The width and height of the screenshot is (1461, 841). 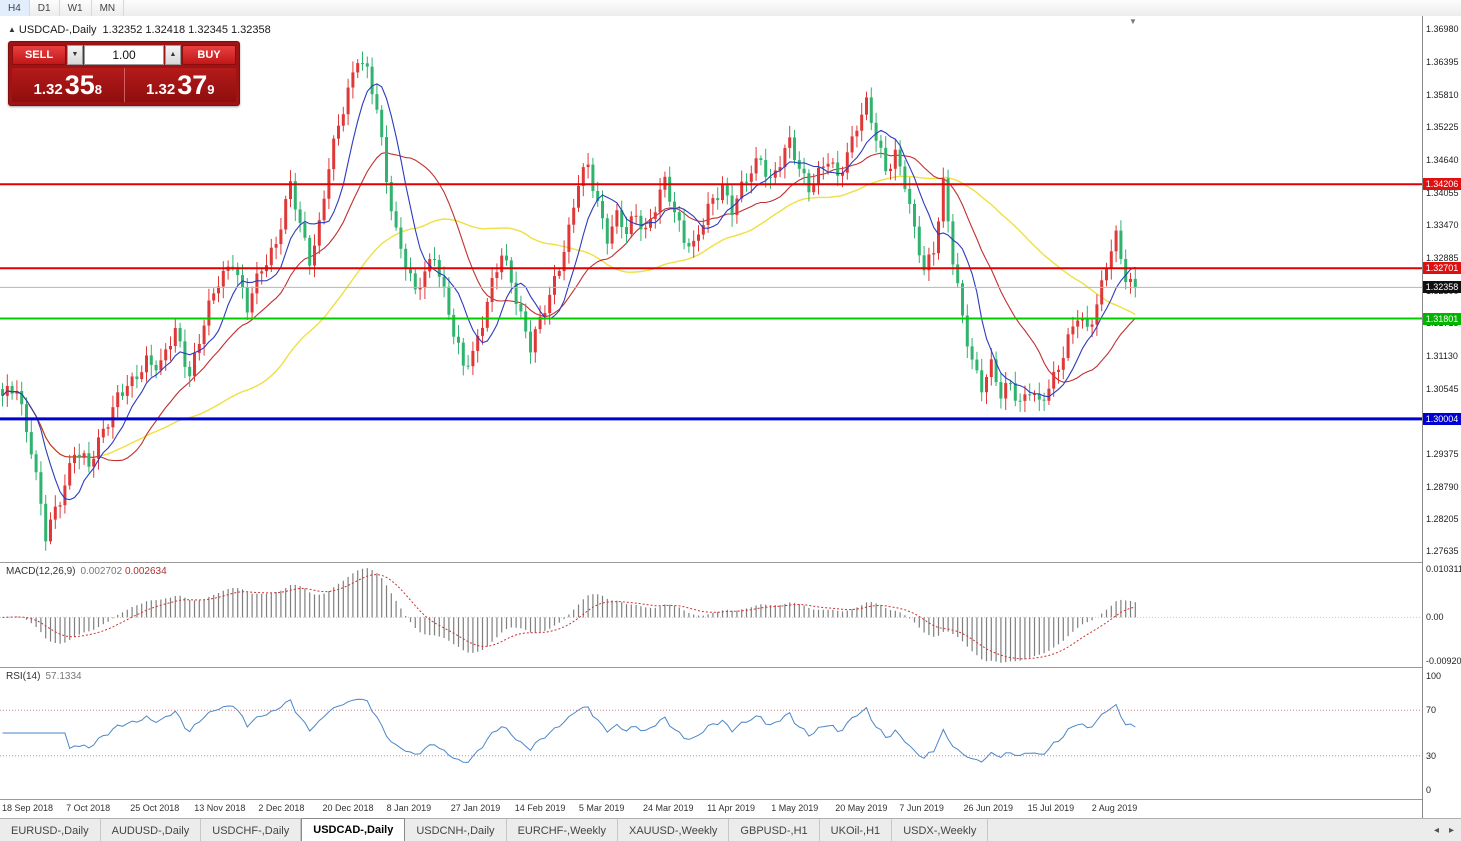 What do you see at coordinates (921, 808) in the screenshot?
I see `date-label: 7 Jun 2019` at bounding box center [921, 808].